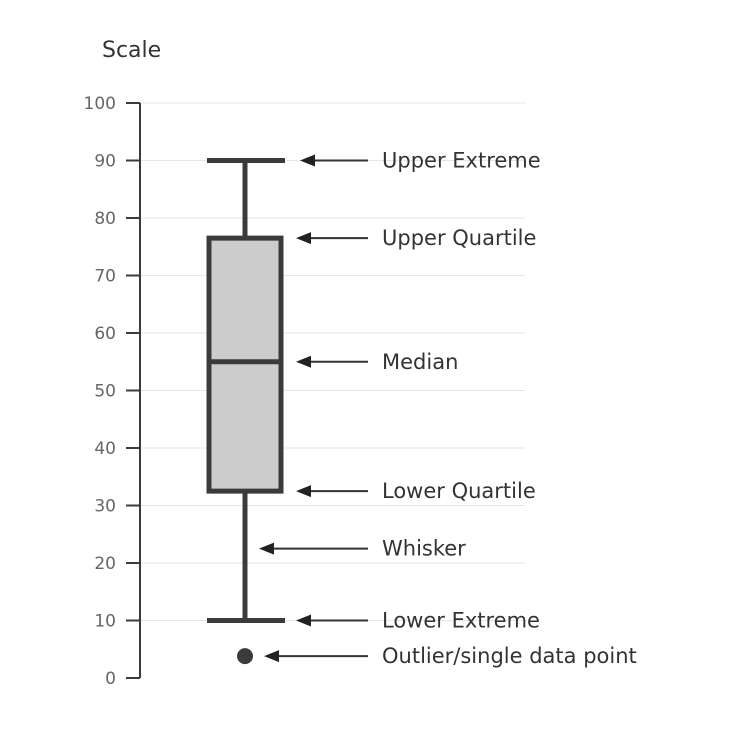 The width and height of the screenshot is (734, 740). What do you see at coordinates (105, 162) in the screenshot?
I see `y-tick-label-90: 90` at bounding box center [105, 162].